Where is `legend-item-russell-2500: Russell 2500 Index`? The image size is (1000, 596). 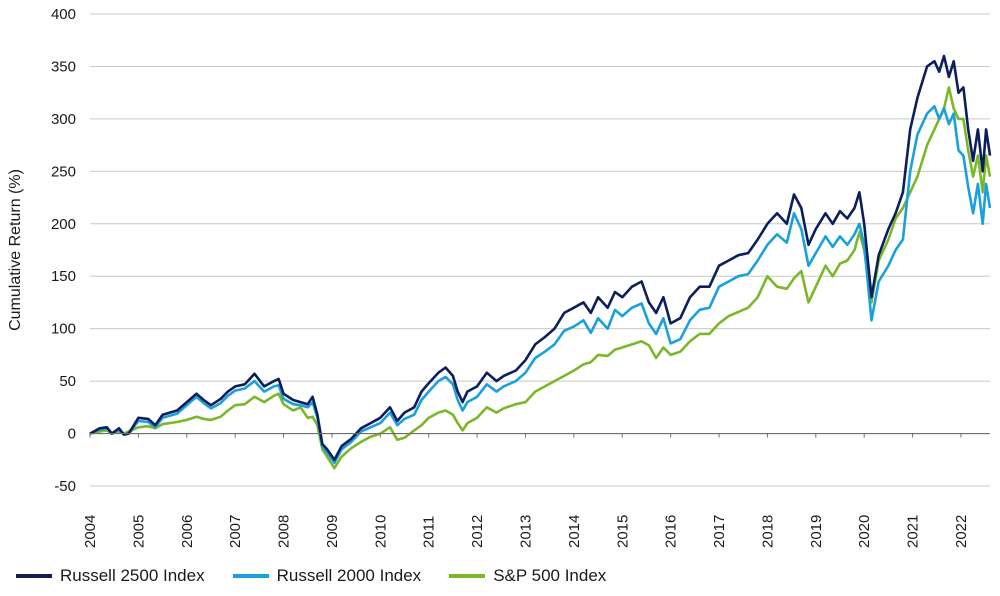 legend-item-russell-2500: Russell 2500 Index is located at coordinates (110, 576).